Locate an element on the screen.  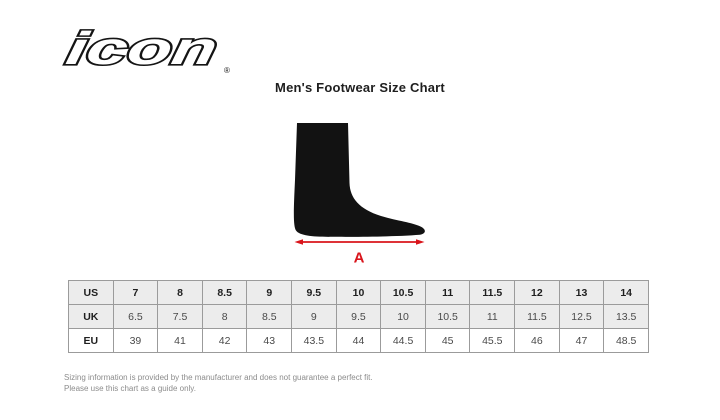
size-cell: 44.5 is located at coordinates (403, 340).